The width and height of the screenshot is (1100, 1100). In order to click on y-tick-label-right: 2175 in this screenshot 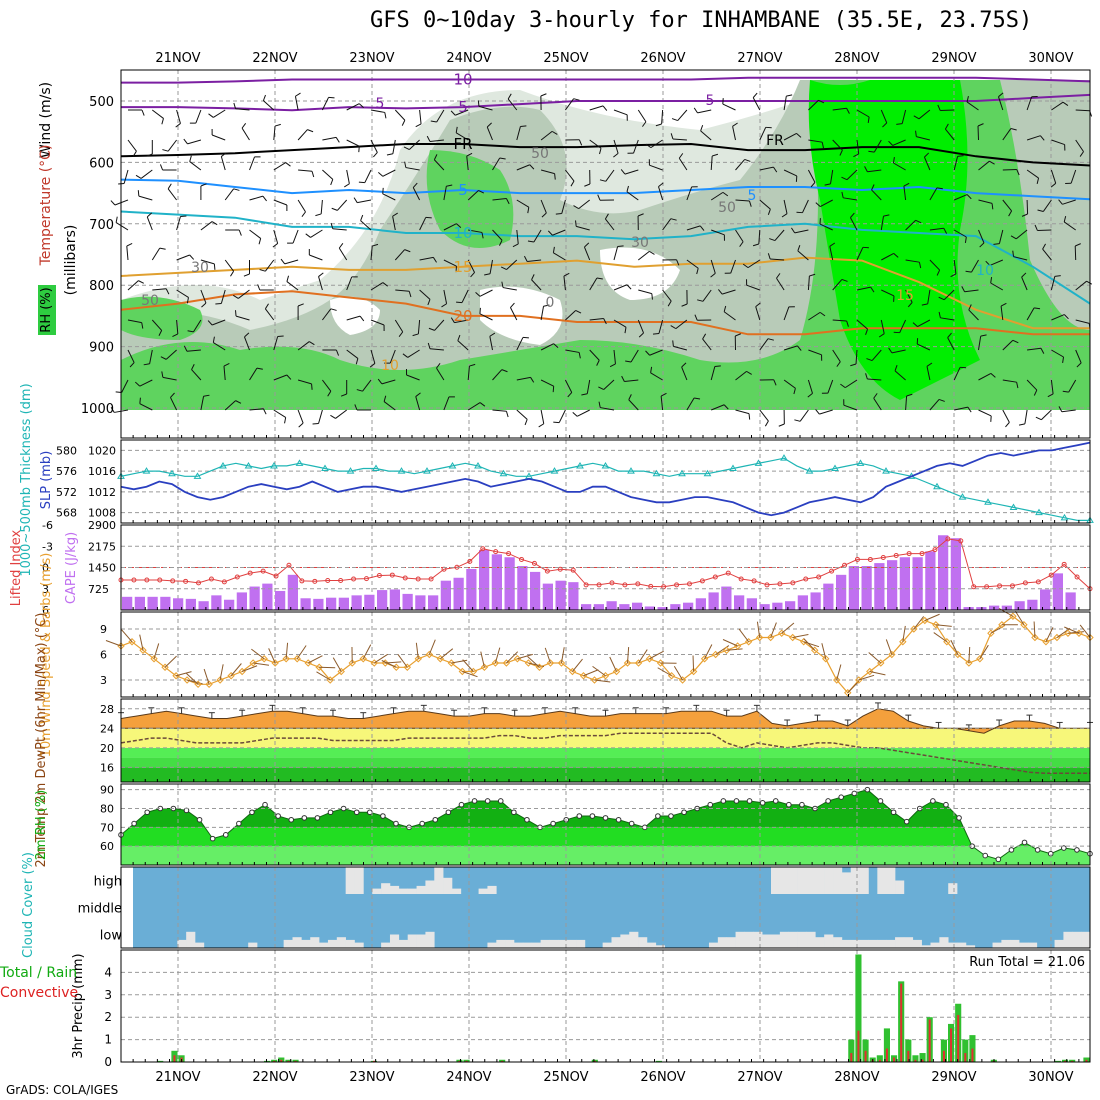, I will do `click(102, 546)`.